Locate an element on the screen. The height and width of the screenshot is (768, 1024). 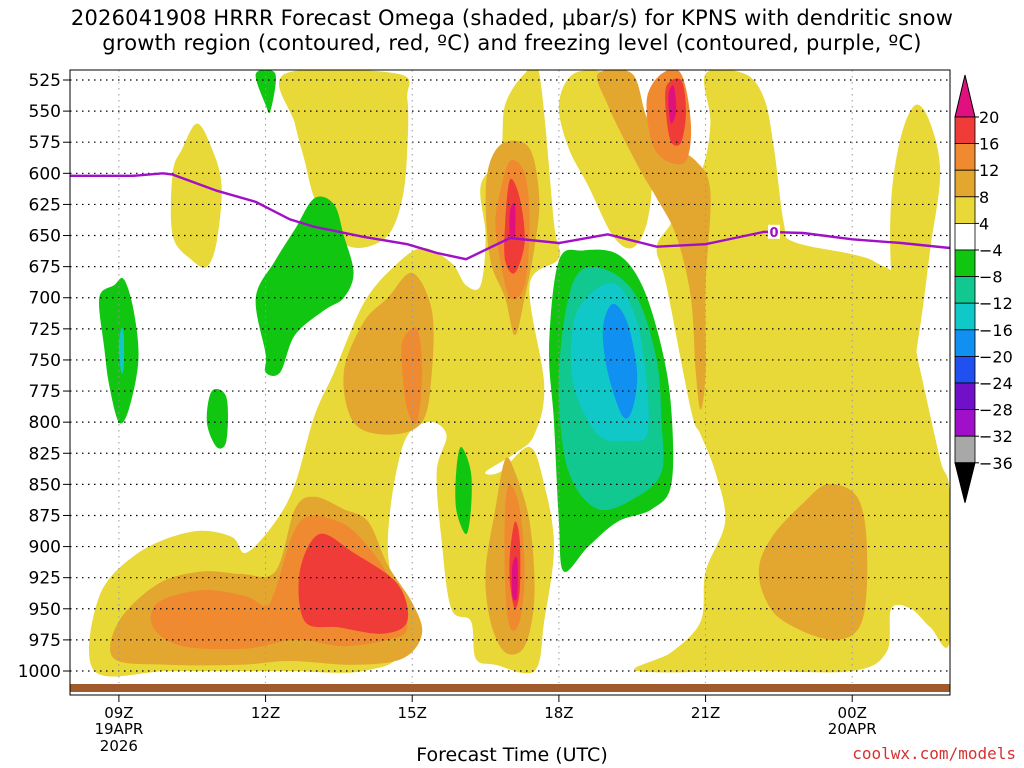
y-tick-label-1000: 1000 is located at coordinates (39, 672).